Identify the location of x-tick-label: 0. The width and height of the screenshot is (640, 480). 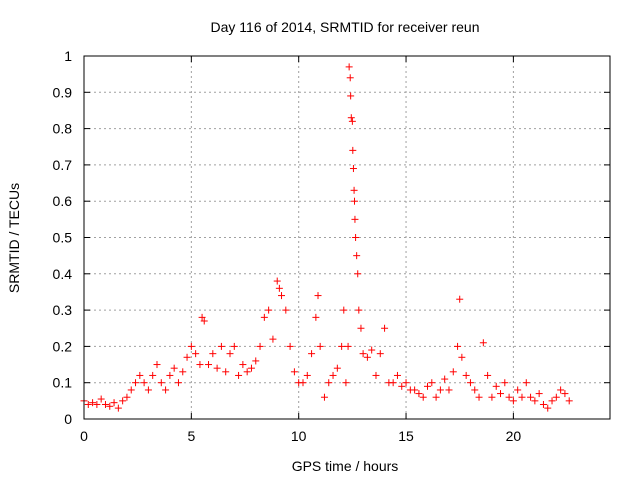
(84, 436).